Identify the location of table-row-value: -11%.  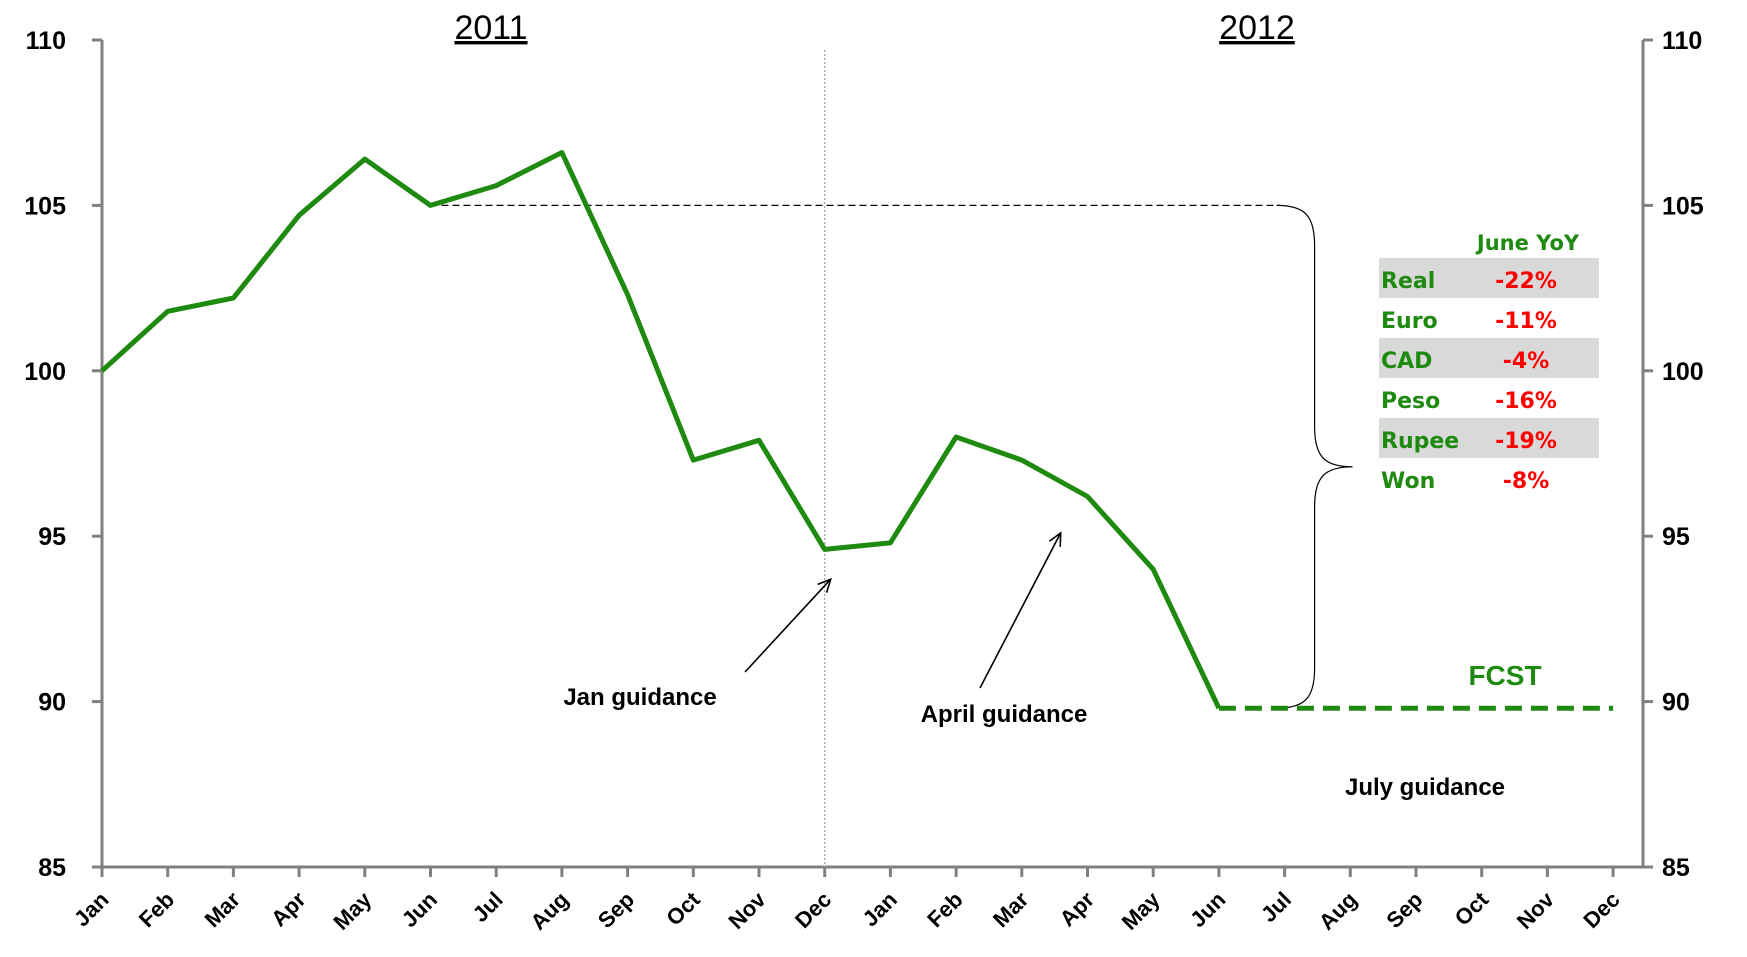
(1526, 321).